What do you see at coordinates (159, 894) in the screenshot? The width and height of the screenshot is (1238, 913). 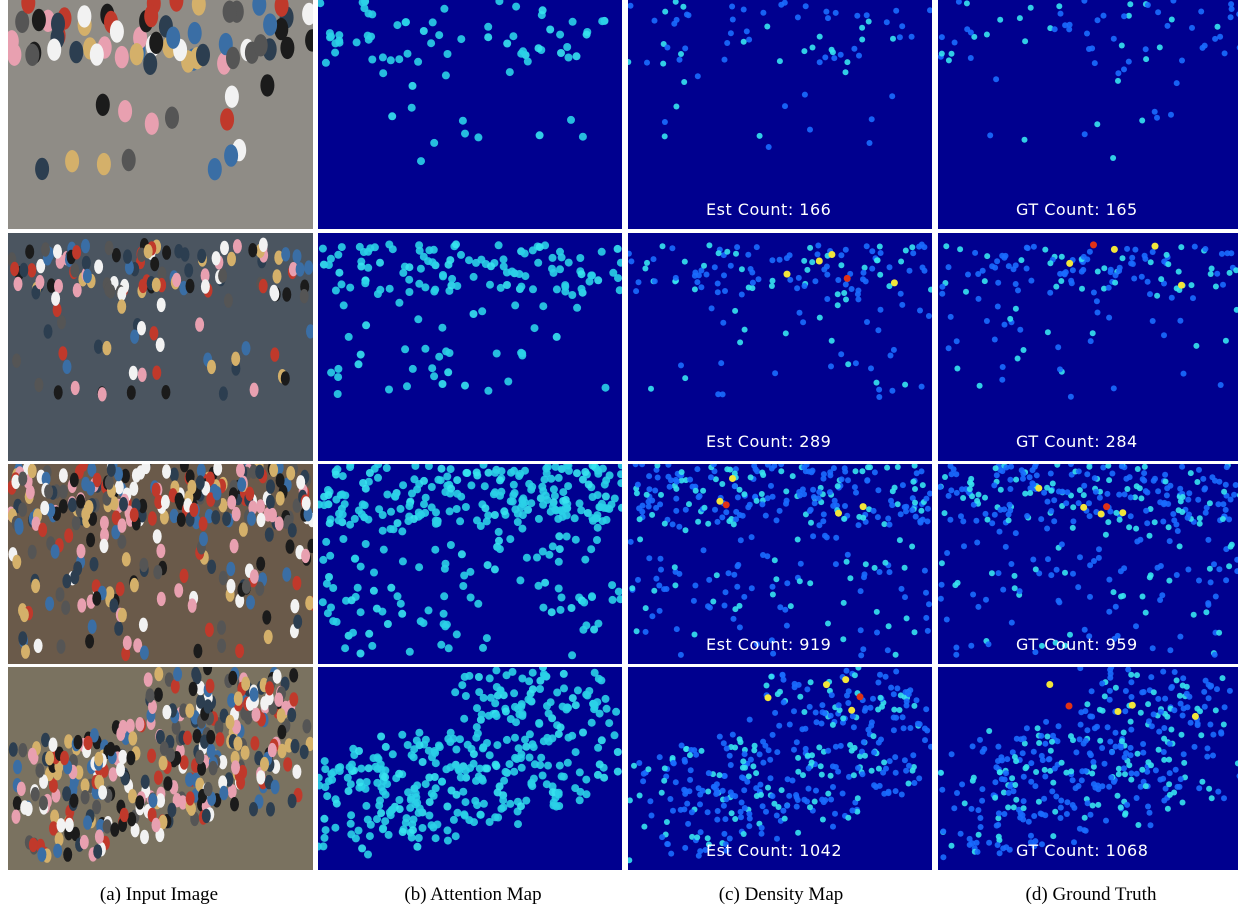 I see `caption-input: (a) Input Image` at bounding box center [159, 894].